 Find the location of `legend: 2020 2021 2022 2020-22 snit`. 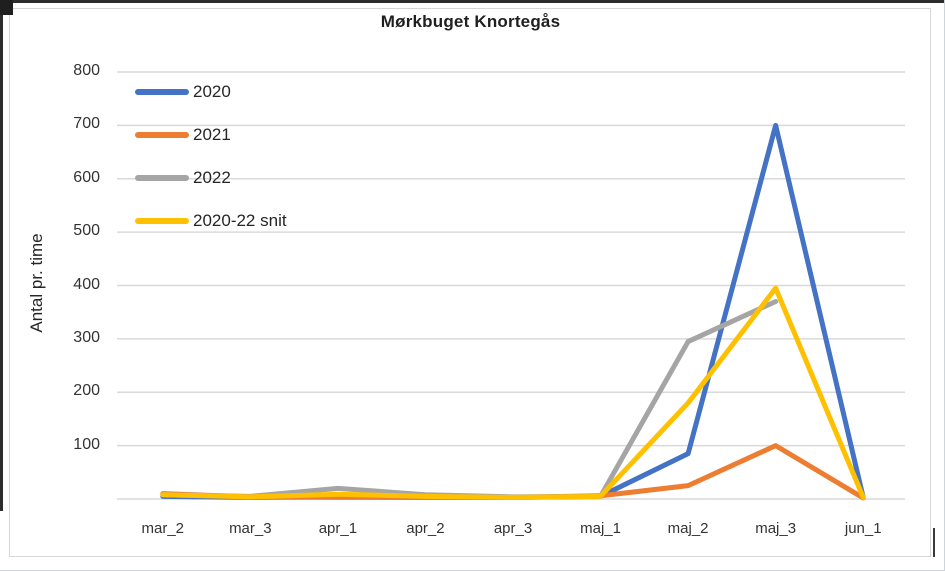

legend: 2020 2021 2022 2020-22 snit is located at coordinates (211, 167).